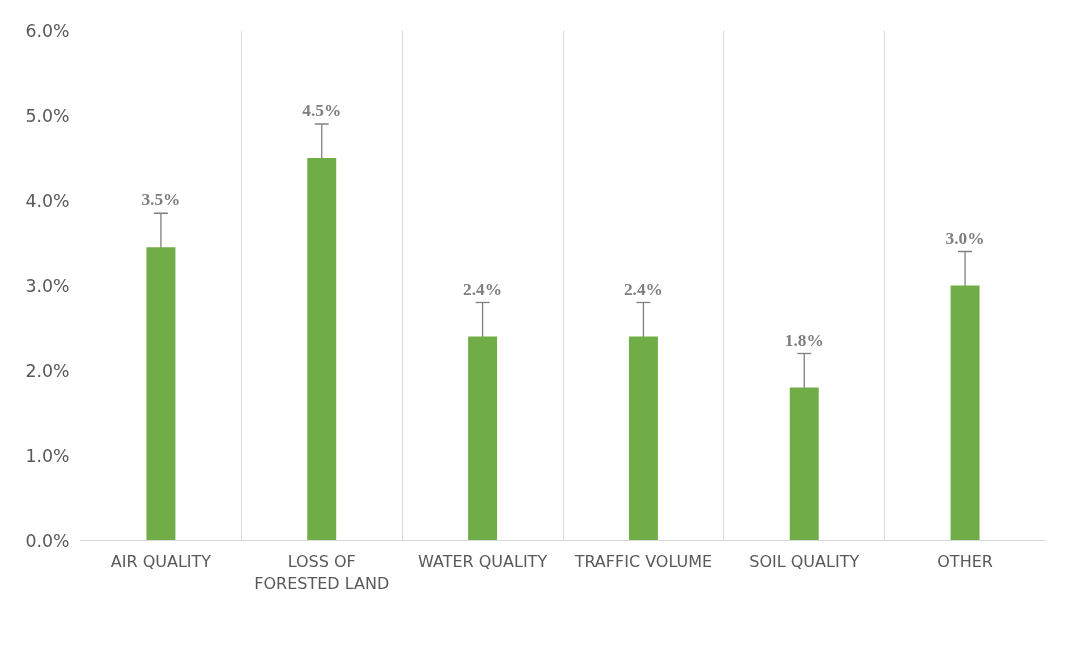  I want to click on y-tick-label: 5.0%, so click(47, 115).